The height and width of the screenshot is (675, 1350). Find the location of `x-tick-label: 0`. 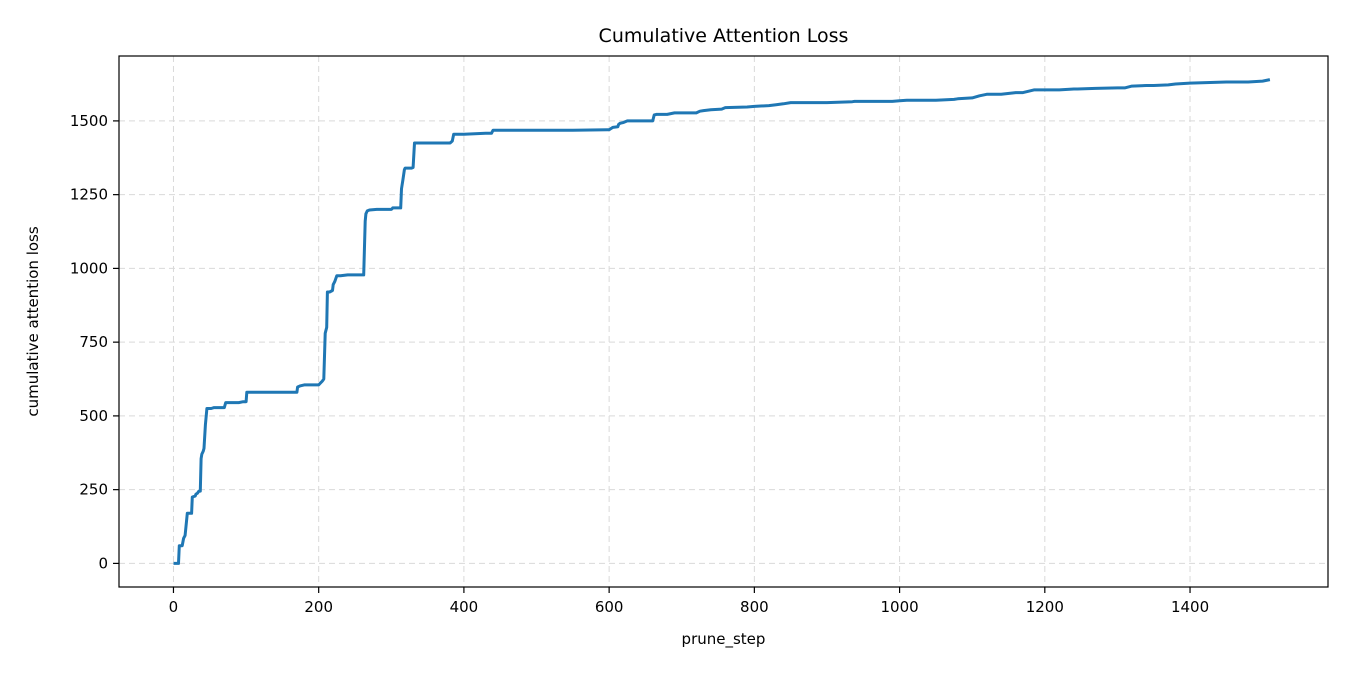

x-tick-label: 0 is located at coordinates (174, 607).